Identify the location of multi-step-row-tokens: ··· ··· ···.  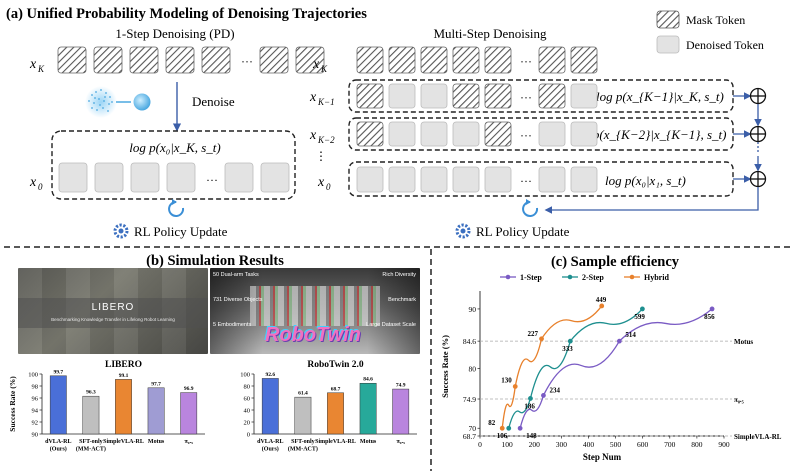
(477, 138).